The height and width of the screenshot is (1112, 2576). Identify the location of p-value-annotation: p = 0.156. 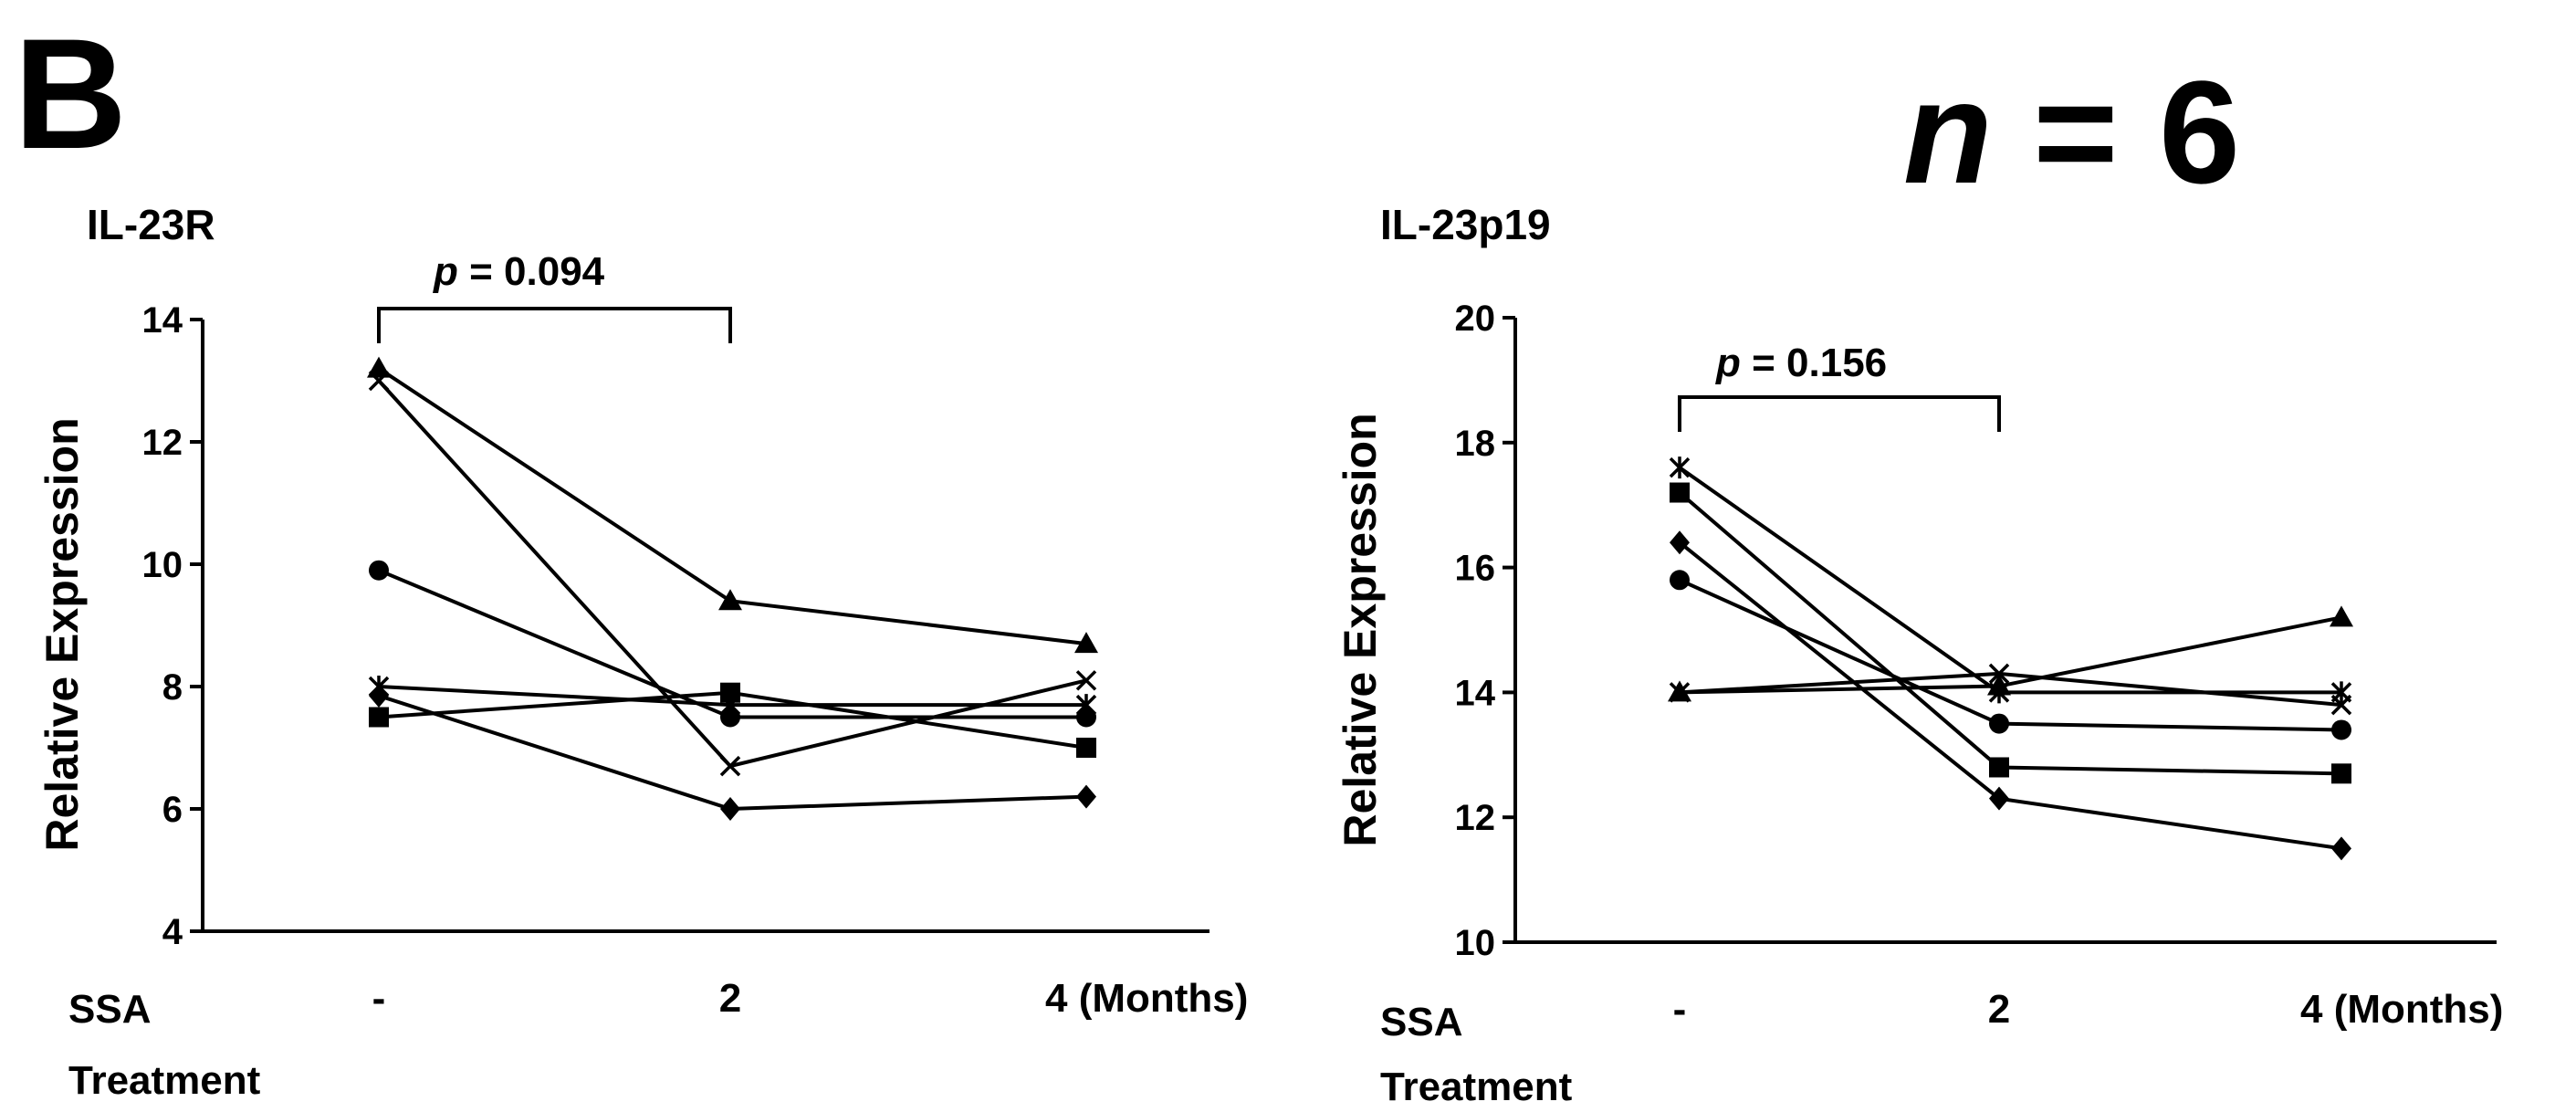
(1839, 387).